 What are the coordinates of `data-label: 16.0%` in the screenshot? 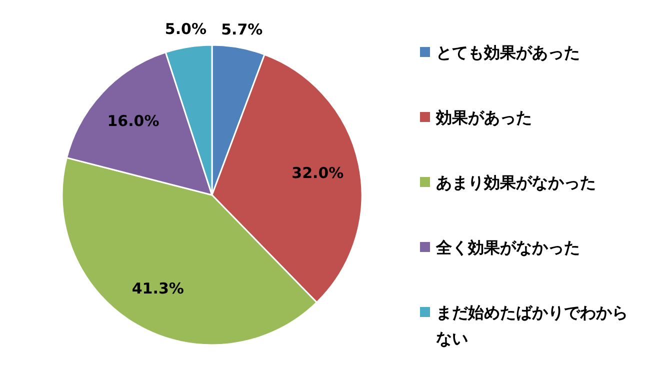 It's located at (133, 121).